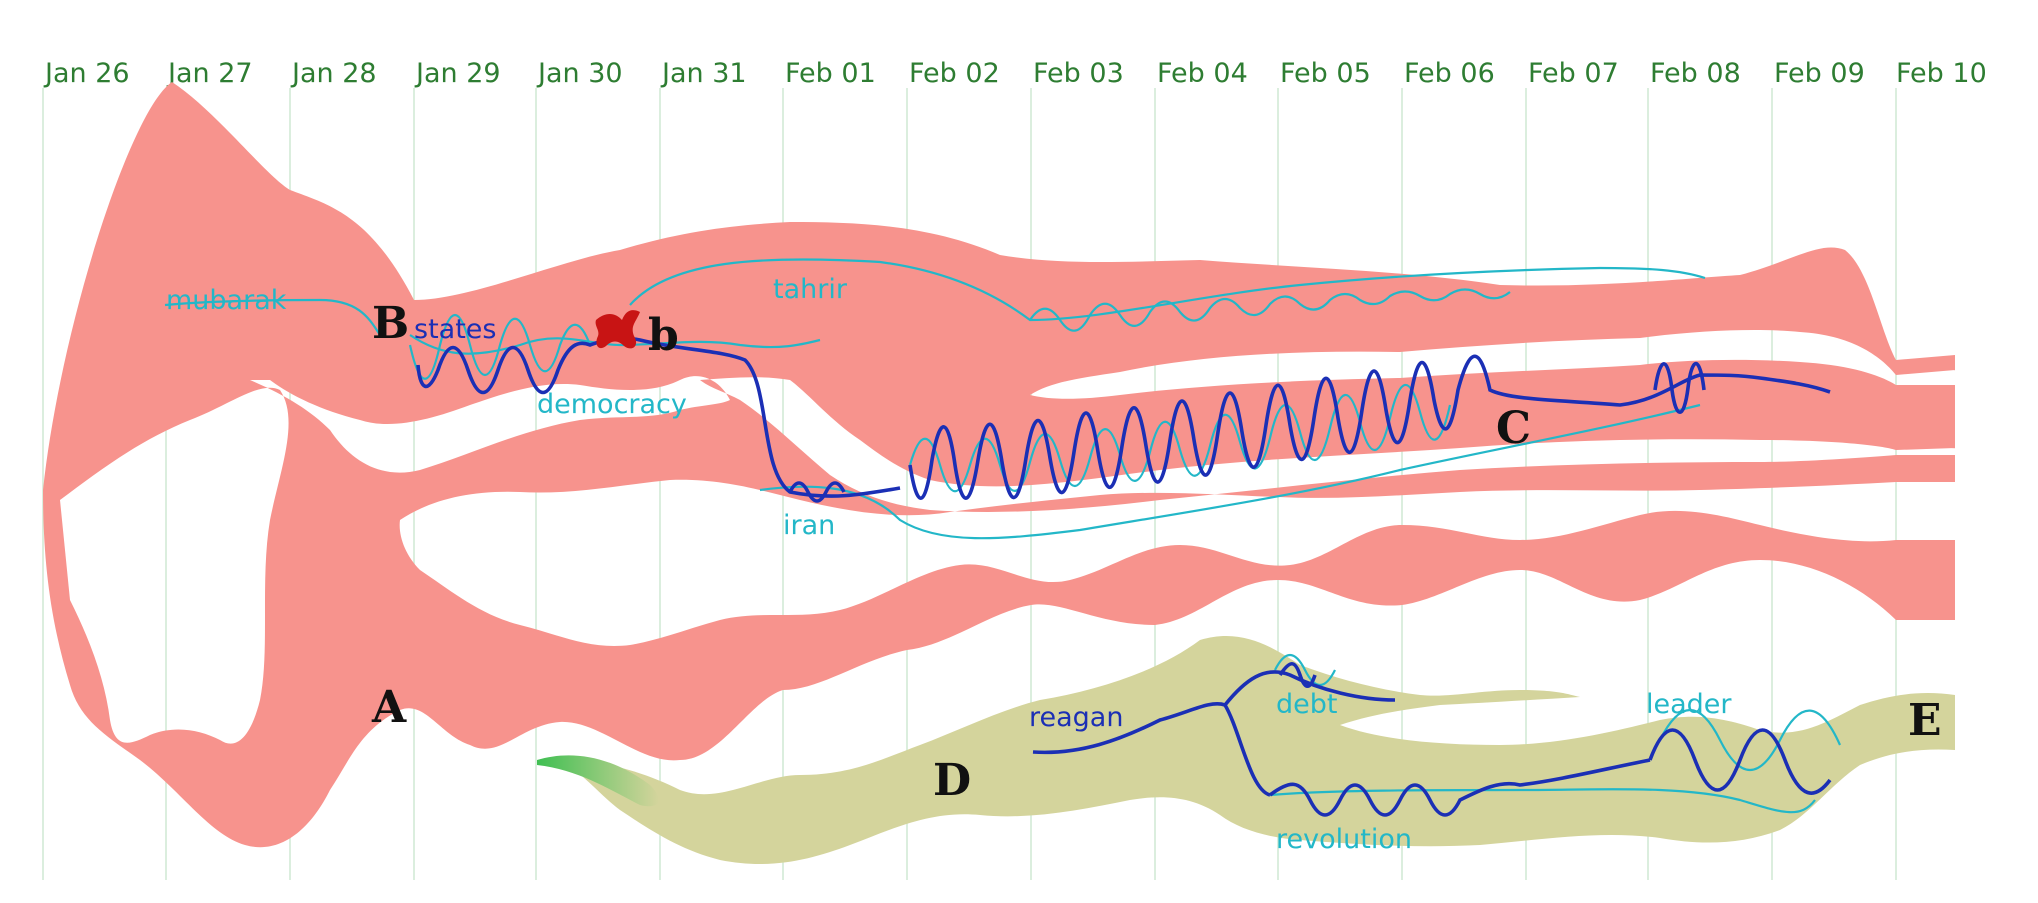 This screenshot has width=2038, height=903. I want to click on marker-b: b, so click(663, 335).